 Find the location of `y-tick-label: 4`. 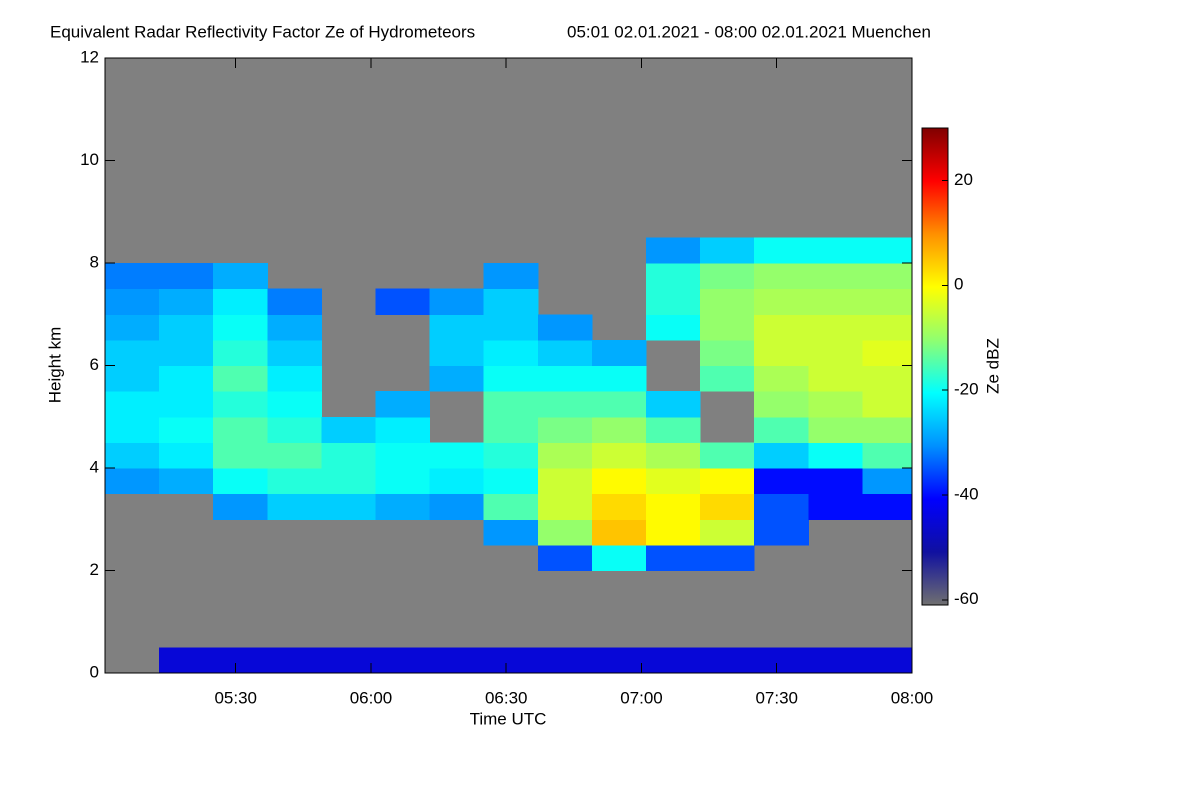

y-tick-label: 4 is located at coordinates (94, 466).